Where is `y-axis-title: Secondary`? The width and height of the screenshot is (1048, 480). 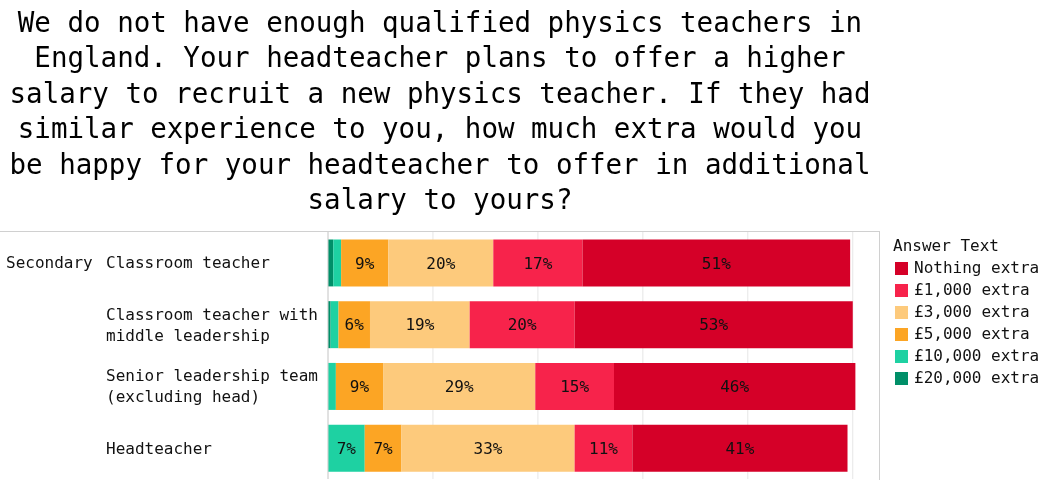 y-axis-title: Secondary is located at coordinates (49, 262).